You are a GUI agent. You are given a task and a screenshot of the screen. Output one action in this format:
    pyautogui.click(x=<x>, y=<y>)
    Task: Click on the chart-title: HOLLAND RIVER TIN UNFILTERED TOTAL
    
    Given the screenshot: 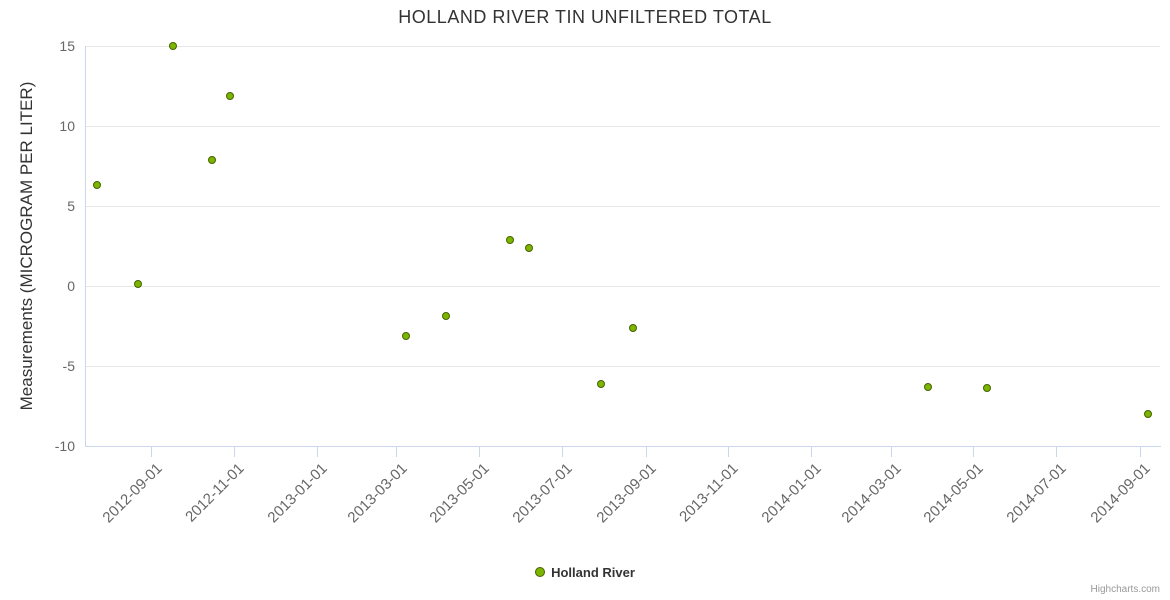 What is the action you would take?
    pyautogui.click(x=585, y=17)
    